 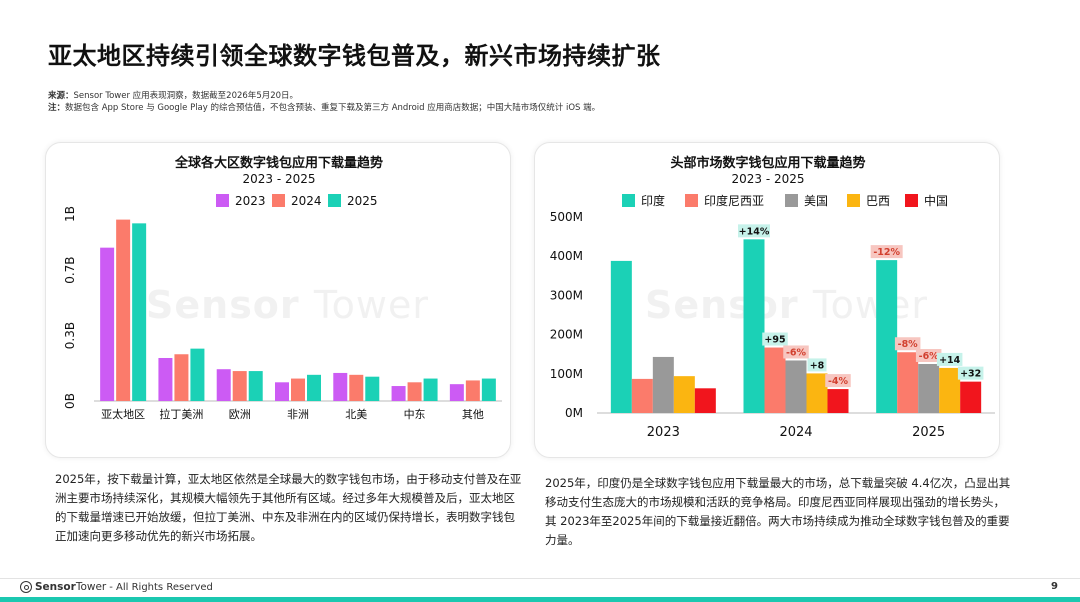 What do you see at coordinates (767, 163) in the screenshot?
I see `chart-title: 头部市场数字钱包应用下载量趋势` at bounding box center [767, 163].